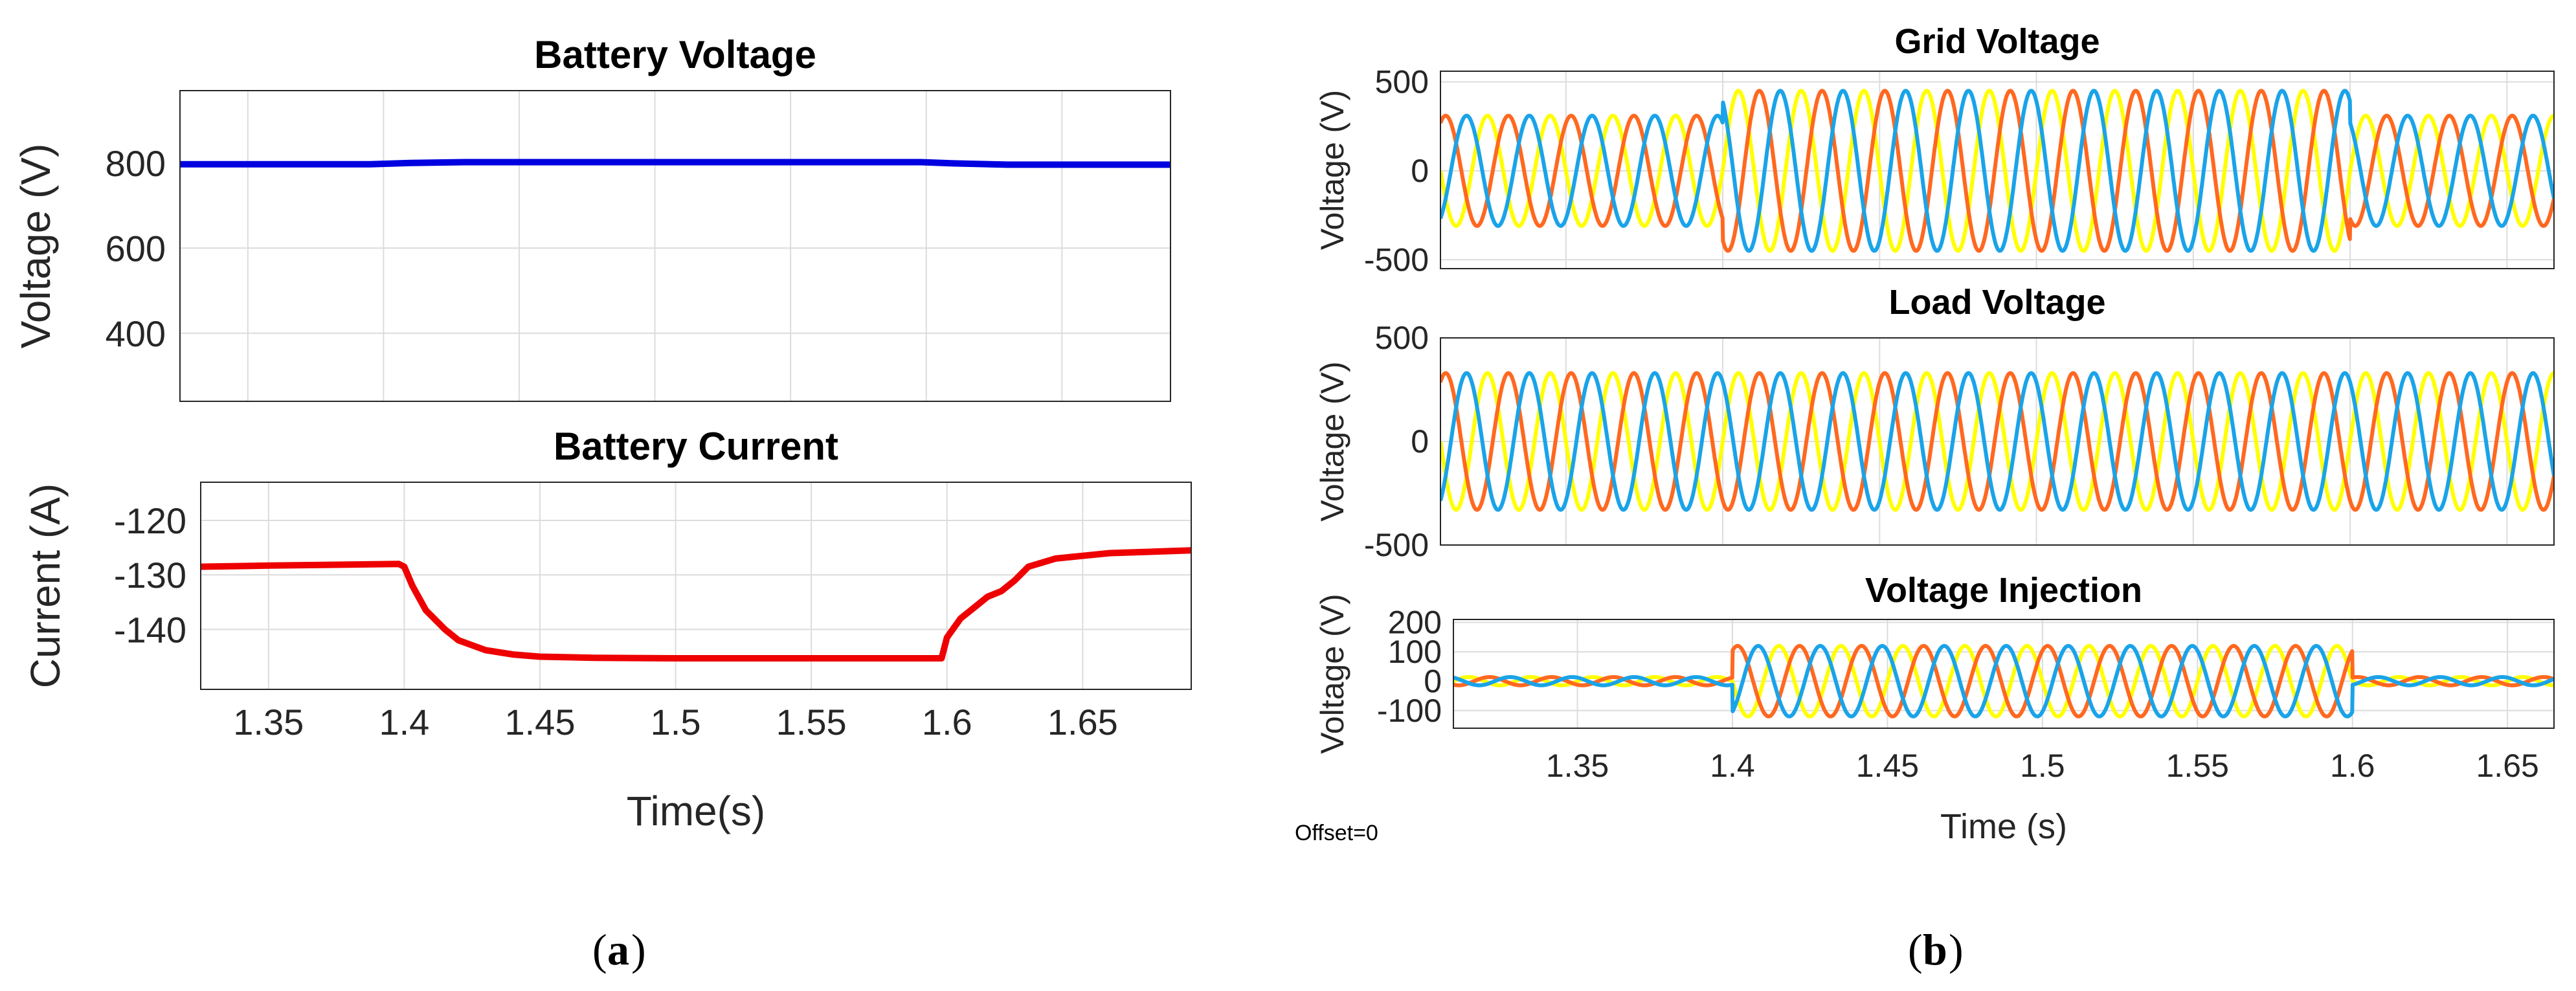  Describe the element at coordinates (1996, 302) in the screenshot. I see `chart-title: Load Voltage` at that location.